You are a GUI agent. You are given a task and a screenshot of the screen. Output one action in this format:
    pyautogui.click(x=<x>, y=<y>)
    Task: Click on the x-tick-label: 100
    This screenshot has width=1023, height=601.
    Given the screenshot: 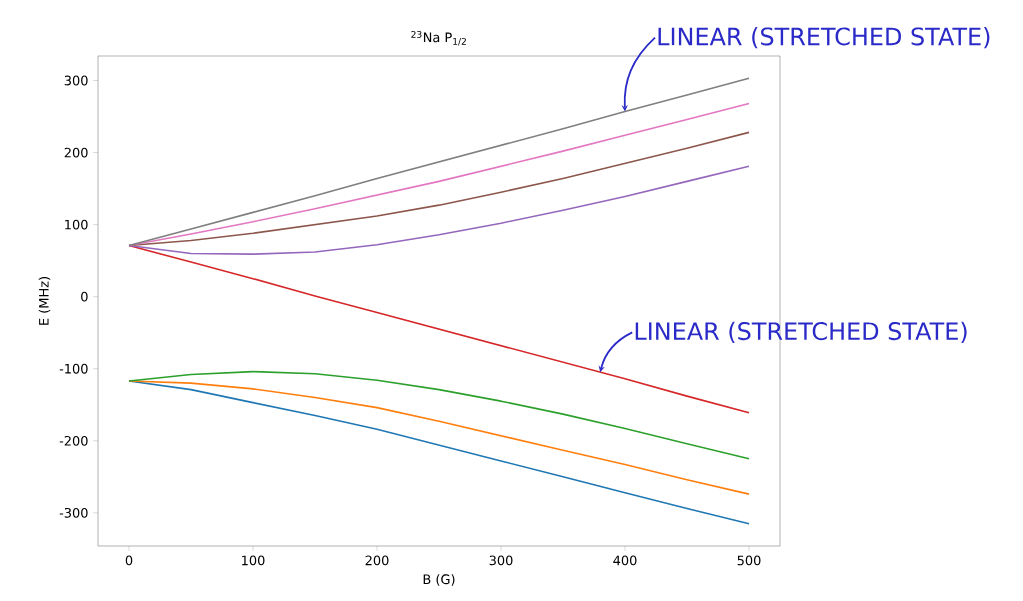 What is the action you would take?
    pyautogui.click(x=253, y=560)
    